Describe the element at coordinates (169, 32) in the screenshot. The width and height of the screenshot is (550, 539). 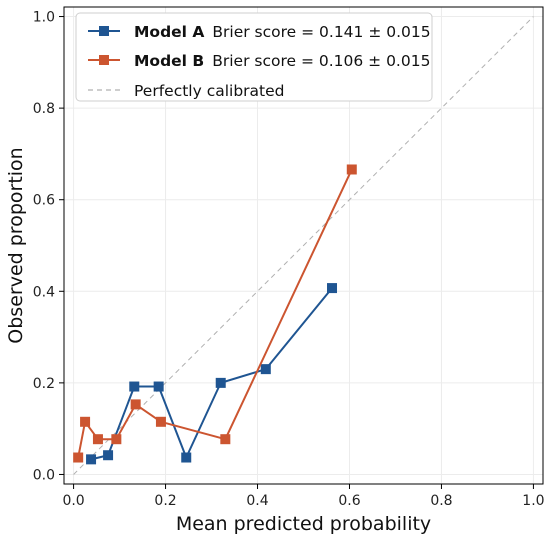
I see `legend-model-a-name: Model A` at that location.